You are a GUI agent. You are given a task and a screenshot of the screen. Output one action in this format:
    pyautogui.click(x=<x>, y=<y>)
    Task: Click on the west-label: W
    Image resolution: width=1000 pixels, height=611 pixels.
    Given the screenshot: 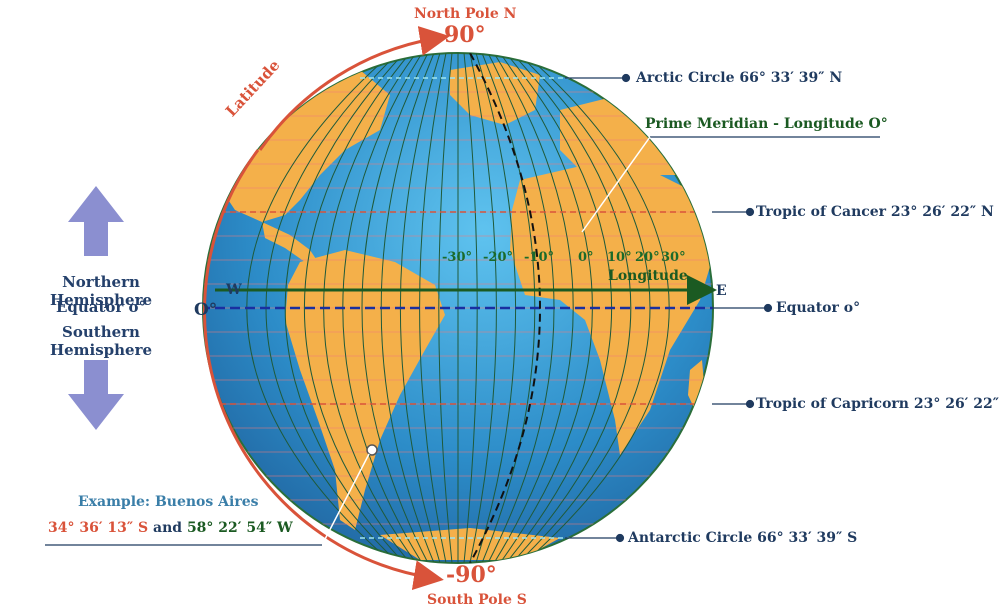 What is the action you would take?
    pyautogui.click(x=234, y=290)
    